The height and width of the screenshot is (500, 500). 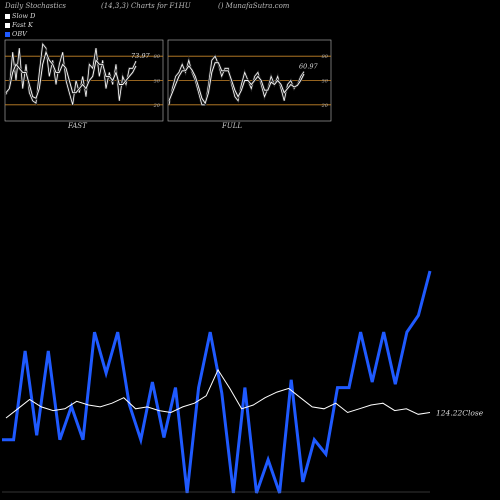 What do you see at coordinates (16, 34) in the screenshot?
I see `legend-item-obv: OBV` at bounding box center [16, 34].